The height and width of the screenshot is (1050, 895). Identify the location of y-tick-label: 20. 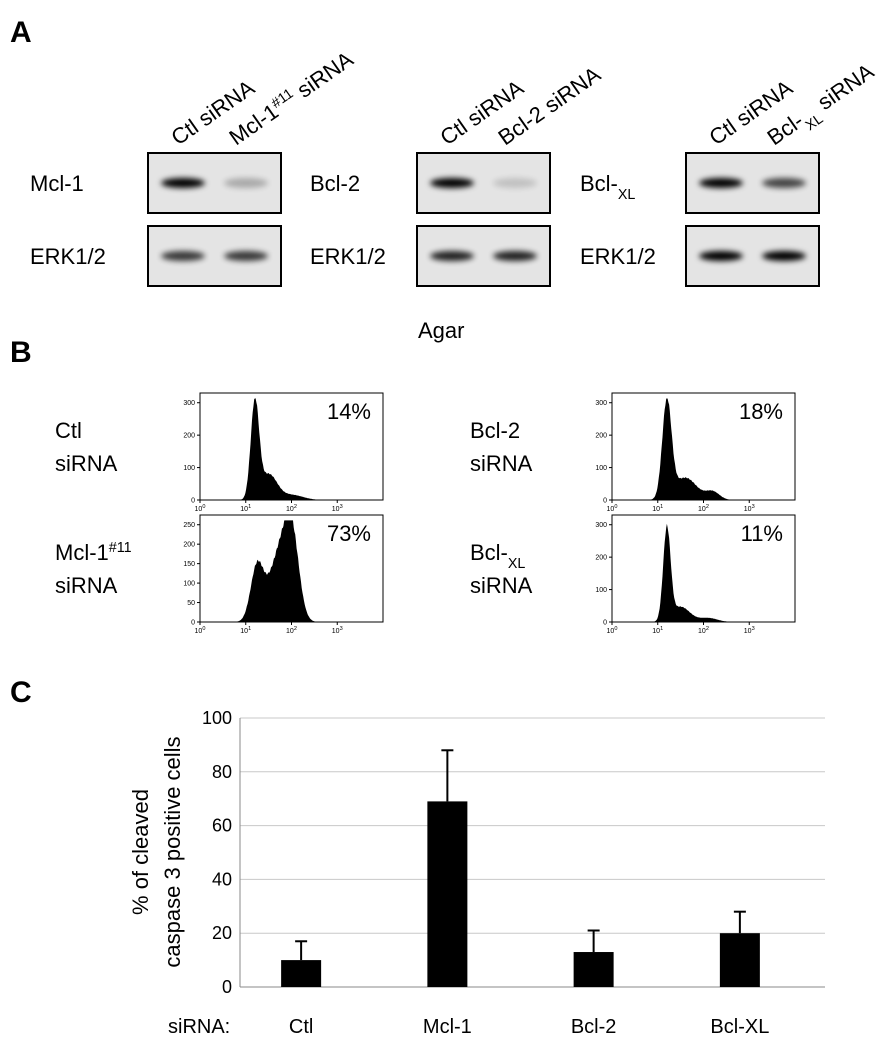
(222, 933).